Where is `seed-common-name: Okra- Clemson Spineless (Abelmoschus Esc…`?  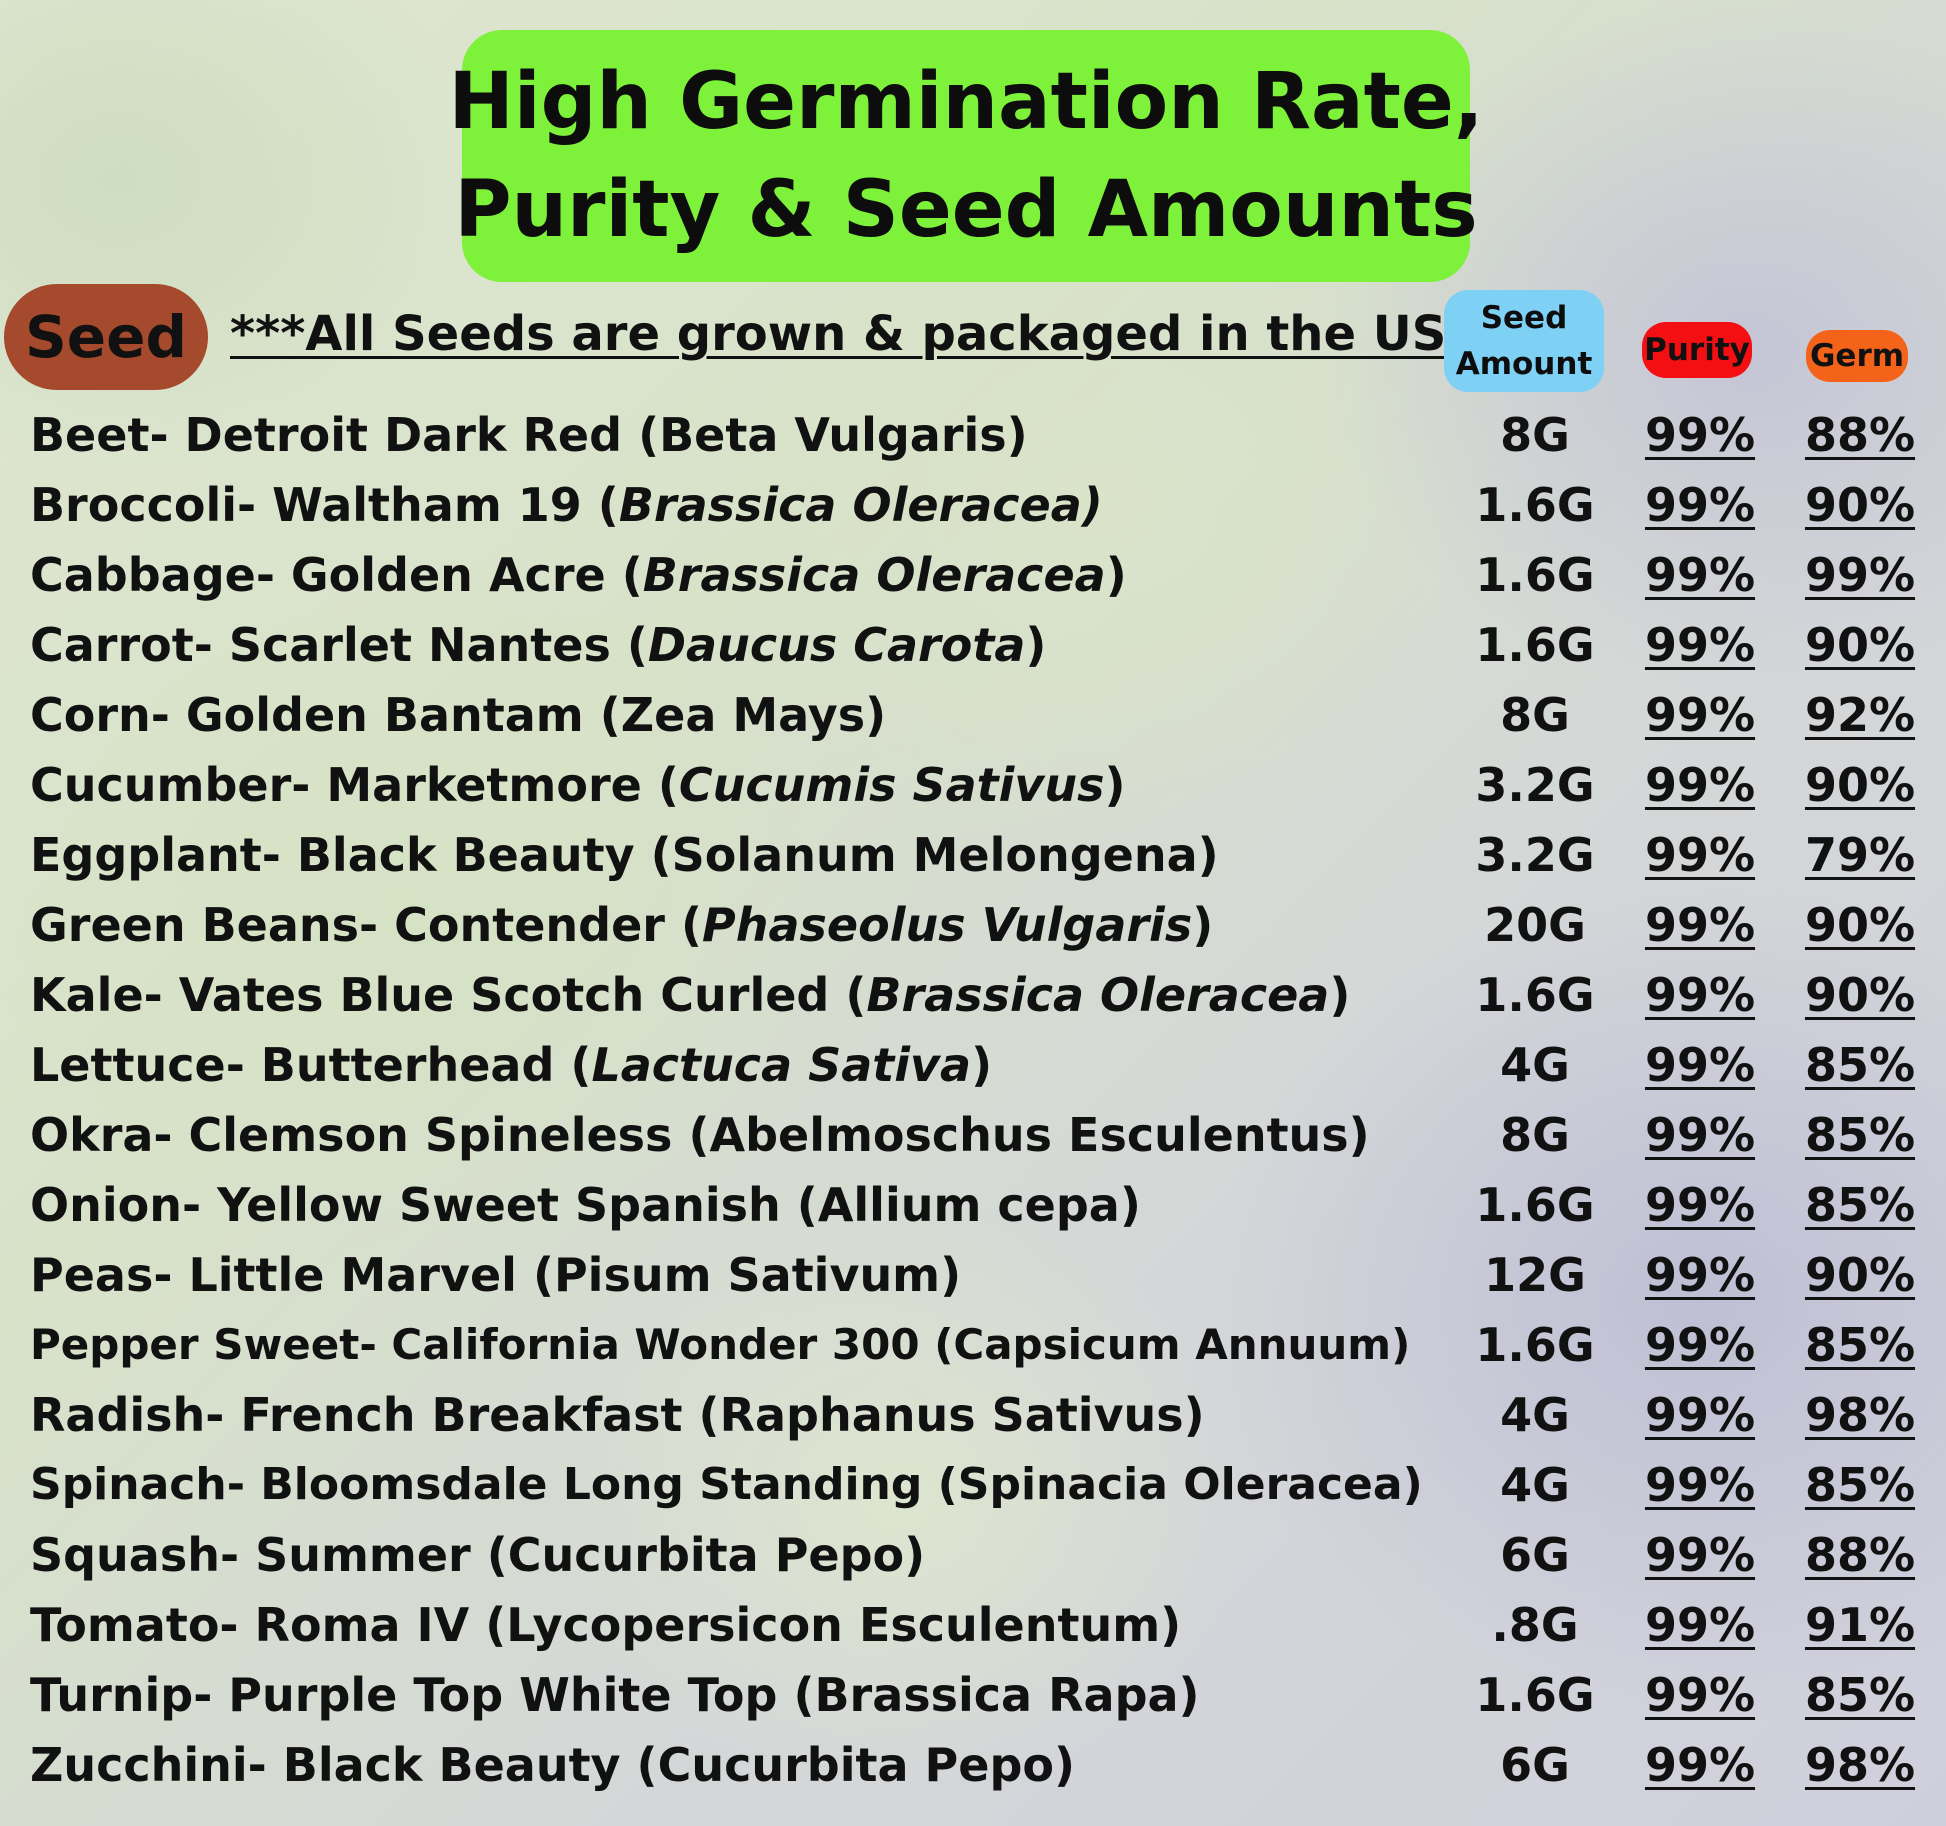 seed-common-name: Okra- Clemson Spineless (Abelmoschus Esc… is located at coordinates (700, 1135).